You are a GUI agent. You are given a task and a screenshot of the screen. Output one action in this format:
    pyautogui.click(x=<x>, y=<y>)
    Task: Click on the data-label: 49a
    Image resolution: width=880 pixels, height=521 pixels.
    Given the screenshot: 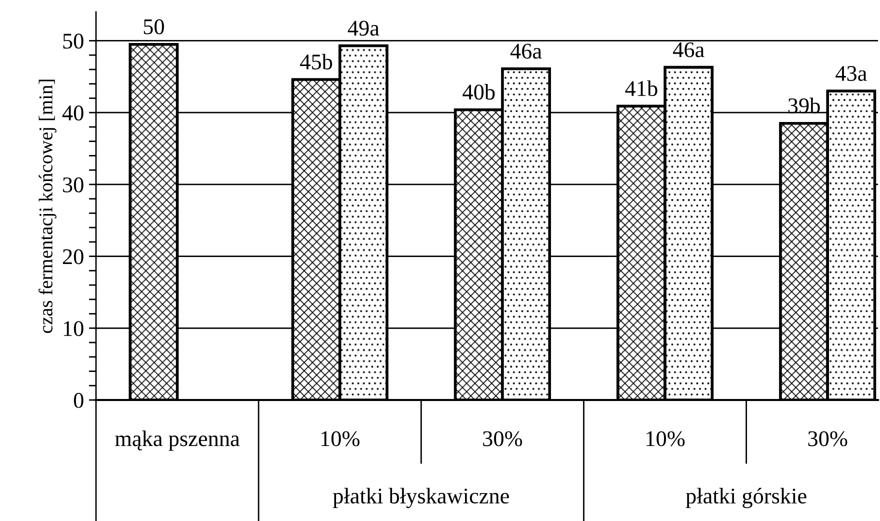 What is the action you would take?
    pyautogui.click(x=364, y=28)
    